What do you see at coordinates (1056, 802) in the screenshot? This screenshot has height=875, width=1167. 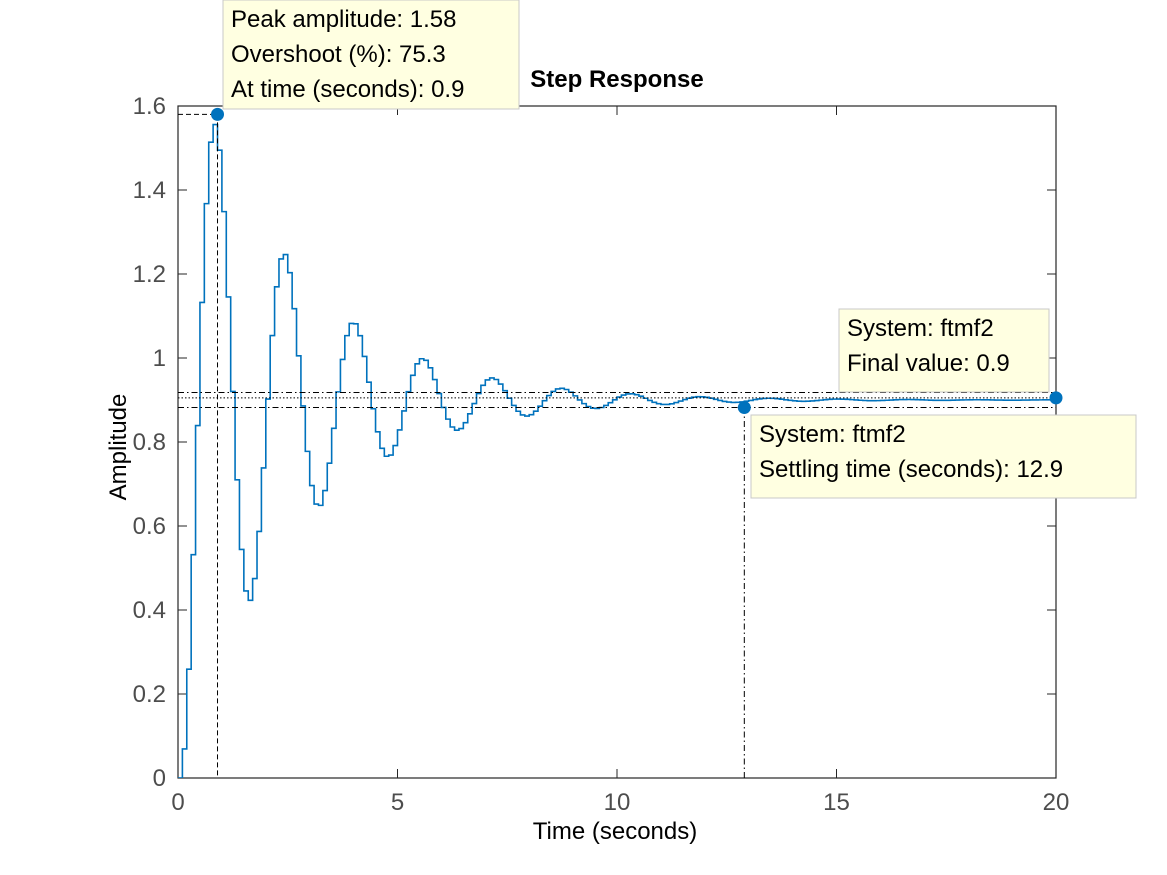 I see `x-tick-label: 20` at bounding box center [1056, 802].